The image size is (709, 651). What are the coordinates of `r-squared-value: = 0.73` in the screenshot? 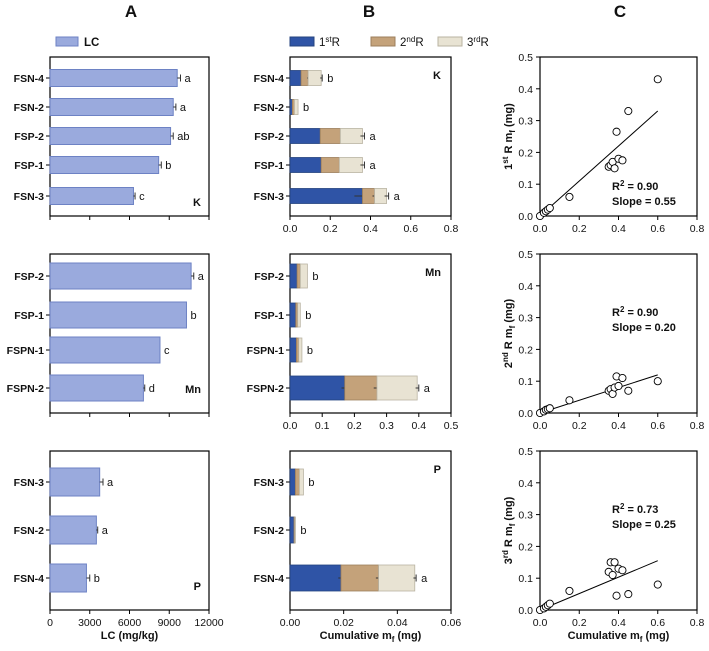 It's located at (641, 510).